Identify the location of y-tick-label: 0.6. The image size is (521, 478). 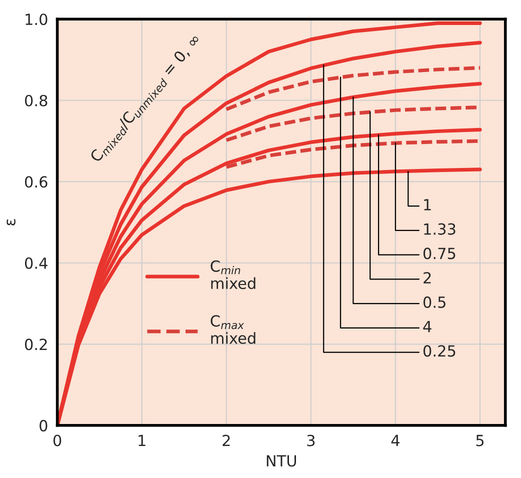
(36, 182).